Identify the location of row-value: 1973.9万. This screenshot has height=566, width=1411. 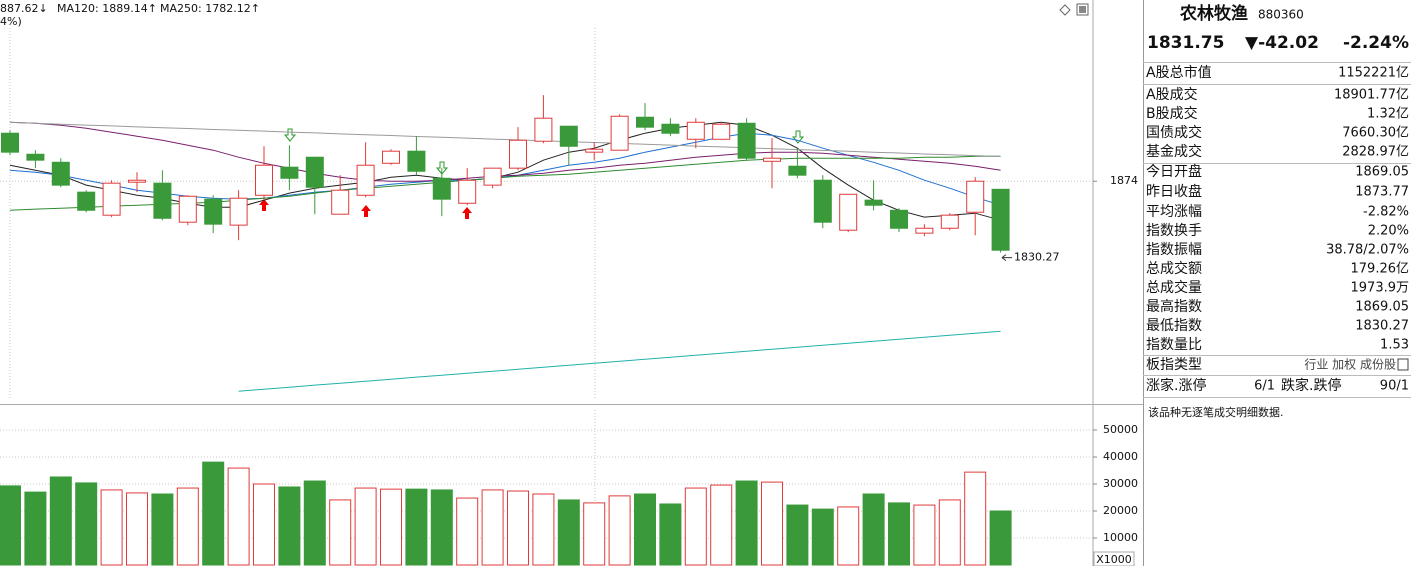
(1380, 288).